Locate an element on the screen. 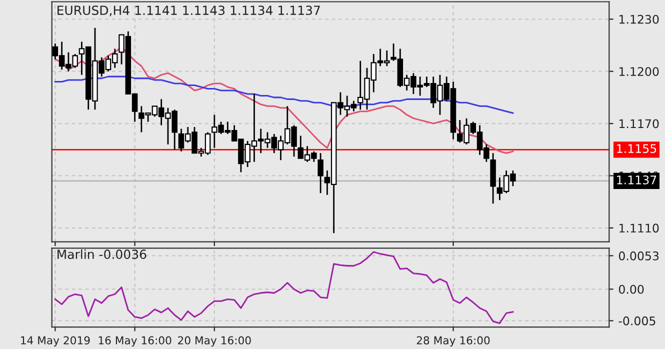 The width and height of the screenshot is (665, 349). y-tick-label: 1.1230 is located at coordinates (639, 19).